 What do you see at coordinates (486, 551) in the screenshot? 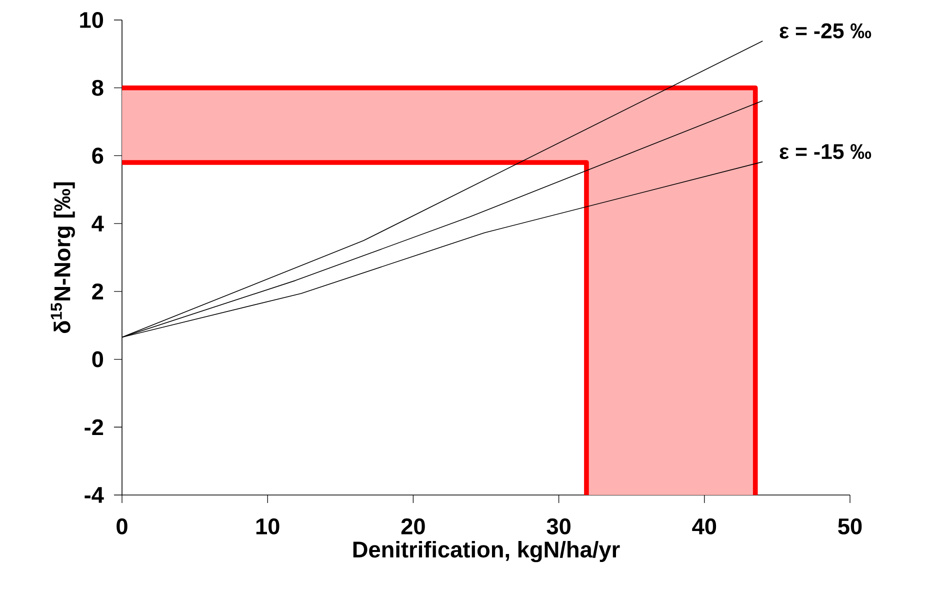
I see `x-axis-title: Denitrification, kgN/ha/yr` at bounding box center [486, 551].